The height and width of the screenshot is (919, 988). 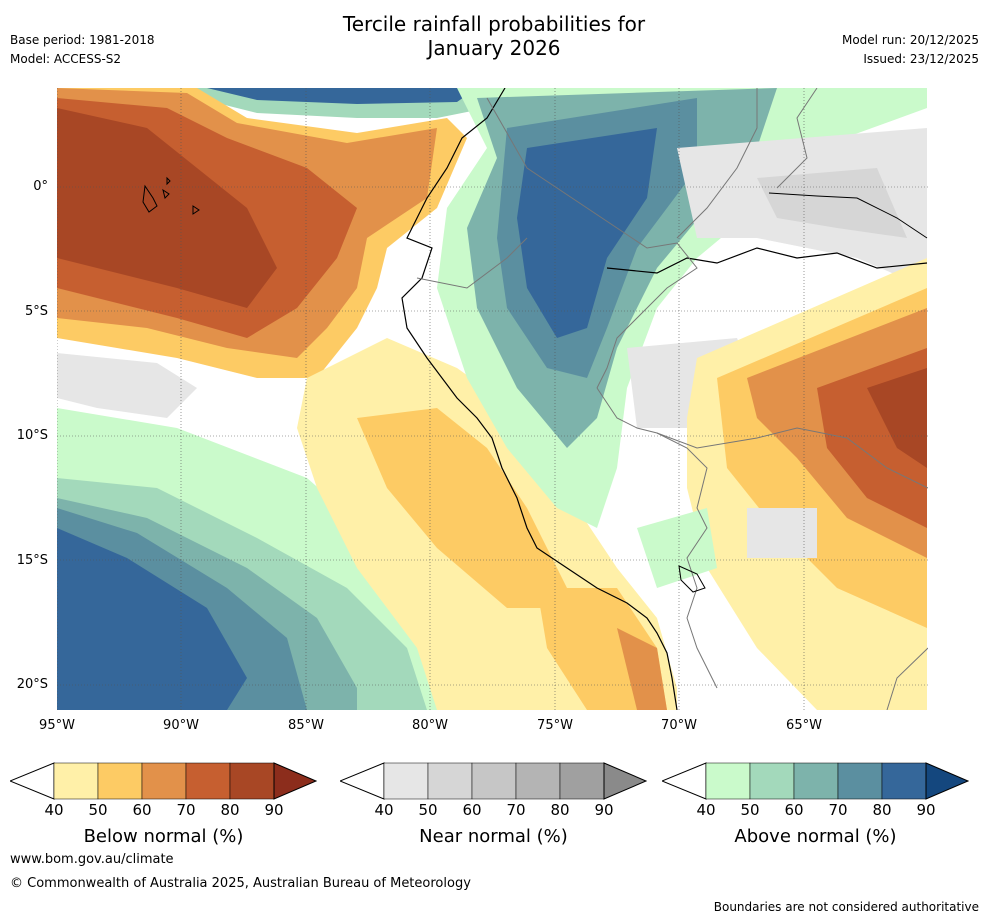 What do you see at coordinates (750, 810) in the screenshot?
I see `colorbar-above-tick: 50` at bounding box center [750, 810].